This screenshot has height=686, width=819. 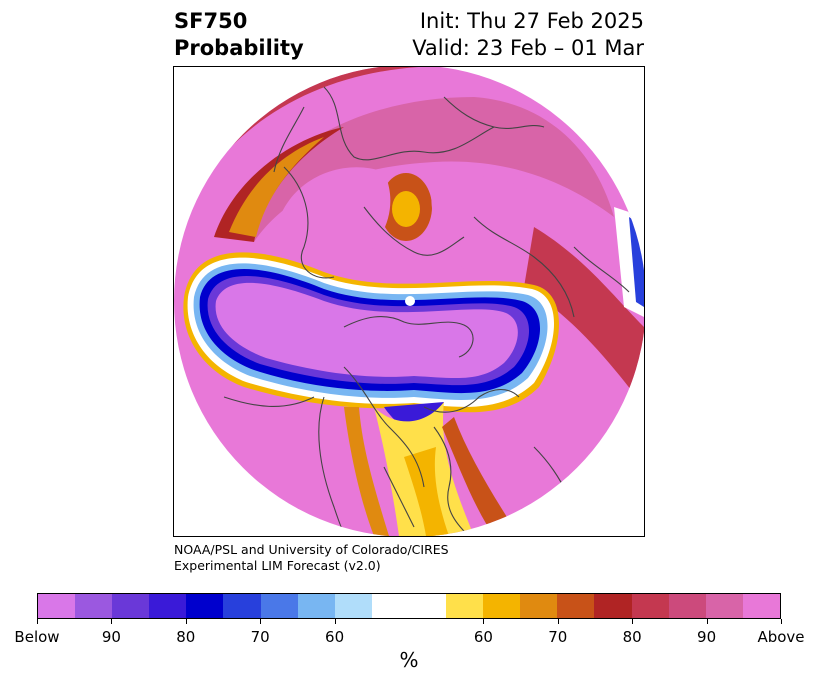 I want to click on red-strip-east, so click(x=584, y=317).